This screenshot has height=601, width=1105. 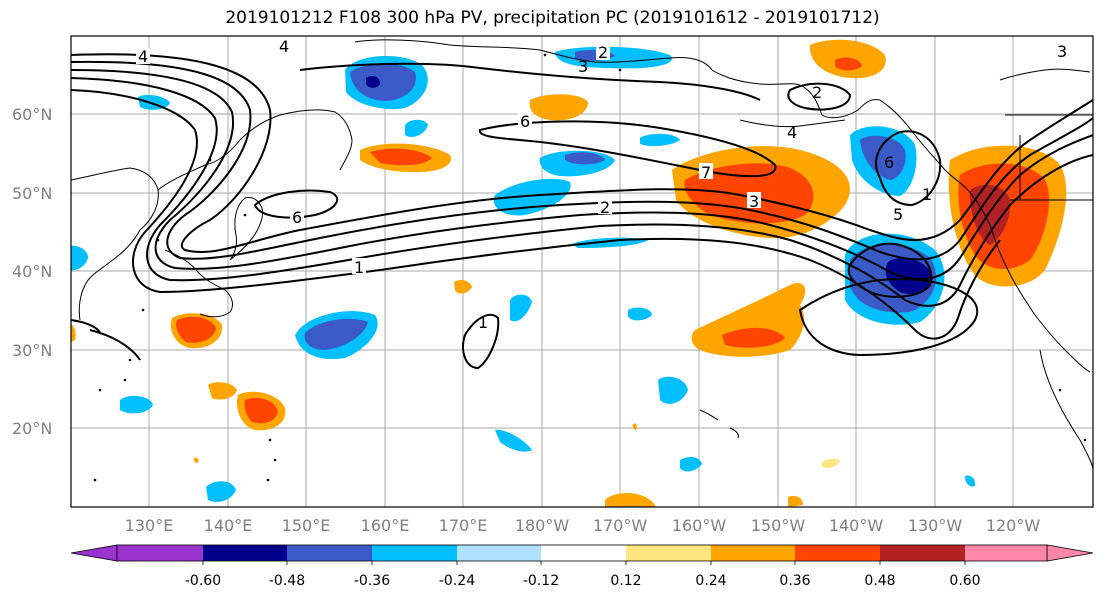 What do you see at coordinates (385, 525) in the screenshot?
I see `lon-label: 160°E` at bounding box center [385, 525].